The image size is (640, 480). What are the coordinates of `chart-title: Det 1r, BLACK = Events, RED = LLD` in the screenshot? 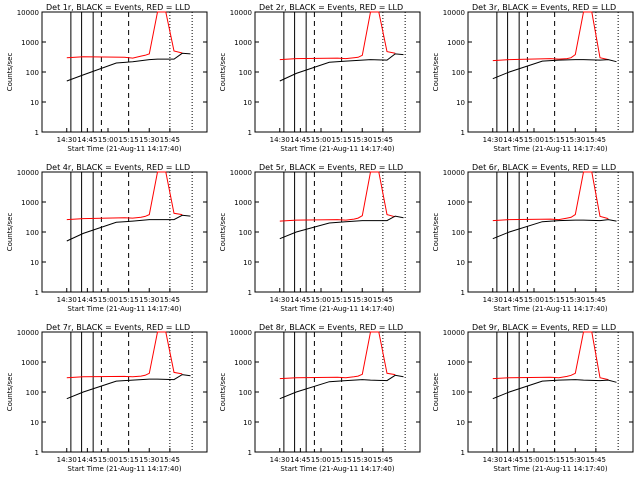 It's located at (118, 7).